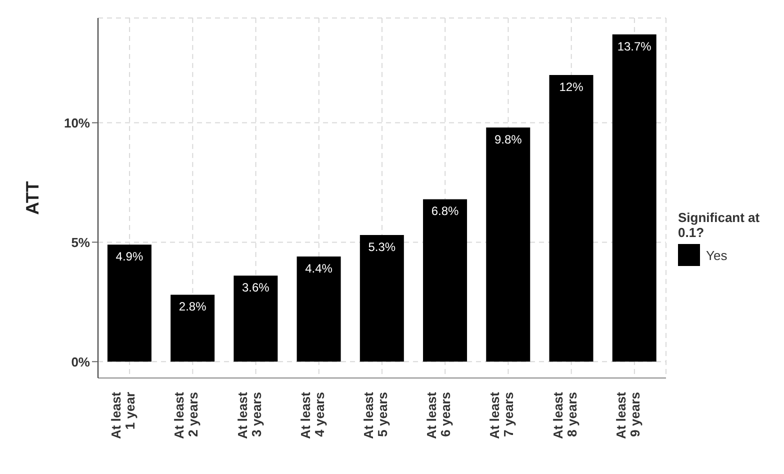  I want to click on x-tick-label: At least 7 years, so click(501, 415).